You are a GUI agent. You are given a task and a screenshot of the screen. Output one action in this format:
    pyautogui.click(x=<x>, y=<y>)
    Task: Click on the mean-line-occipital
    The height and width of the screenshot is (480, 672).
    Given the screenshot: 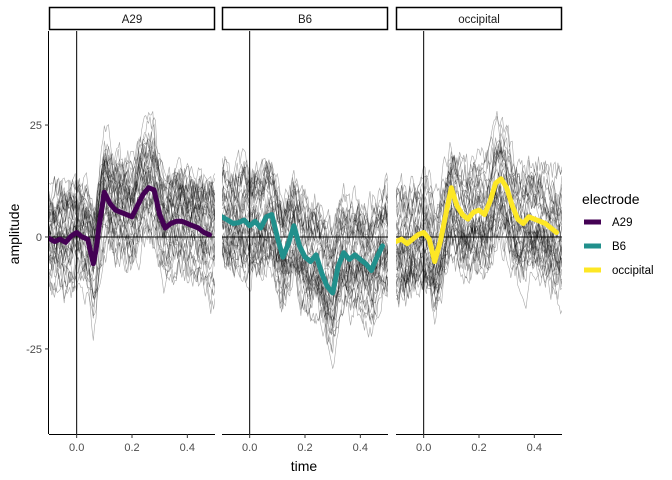 What is the action you would take?
    pyautogui.click(x=477, y=220)
    